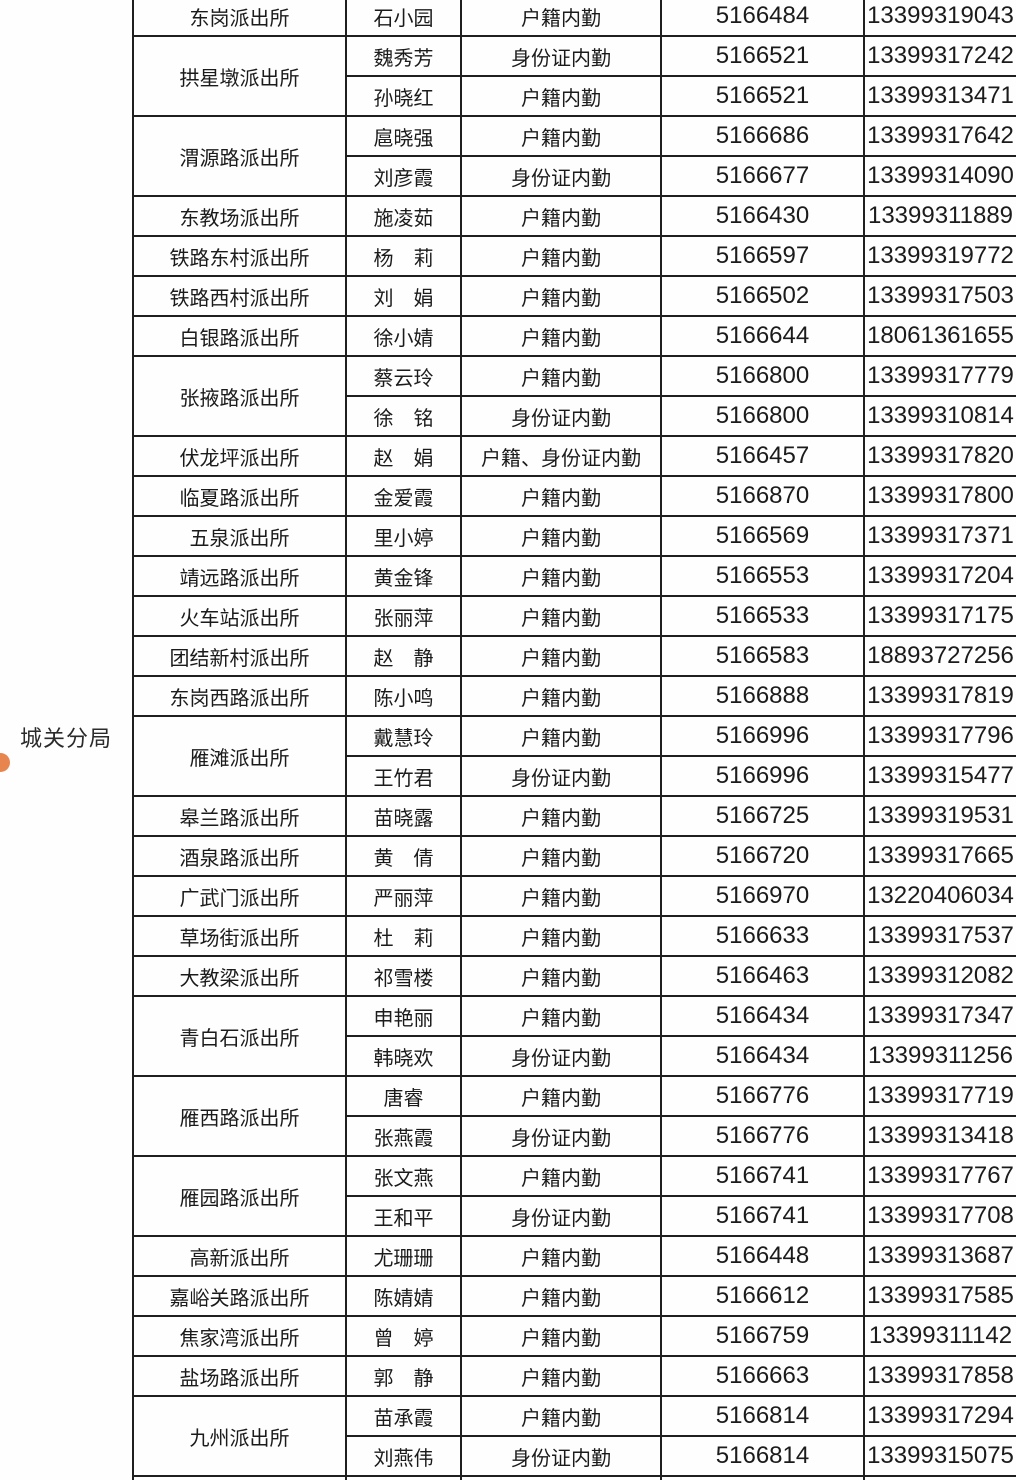 The width and height of the screenshot is (1016, 1480). I want to click on table-row: 广武门派出所 严丽萍 户籍内勤 5166970 13220406034, so click(574, 896).